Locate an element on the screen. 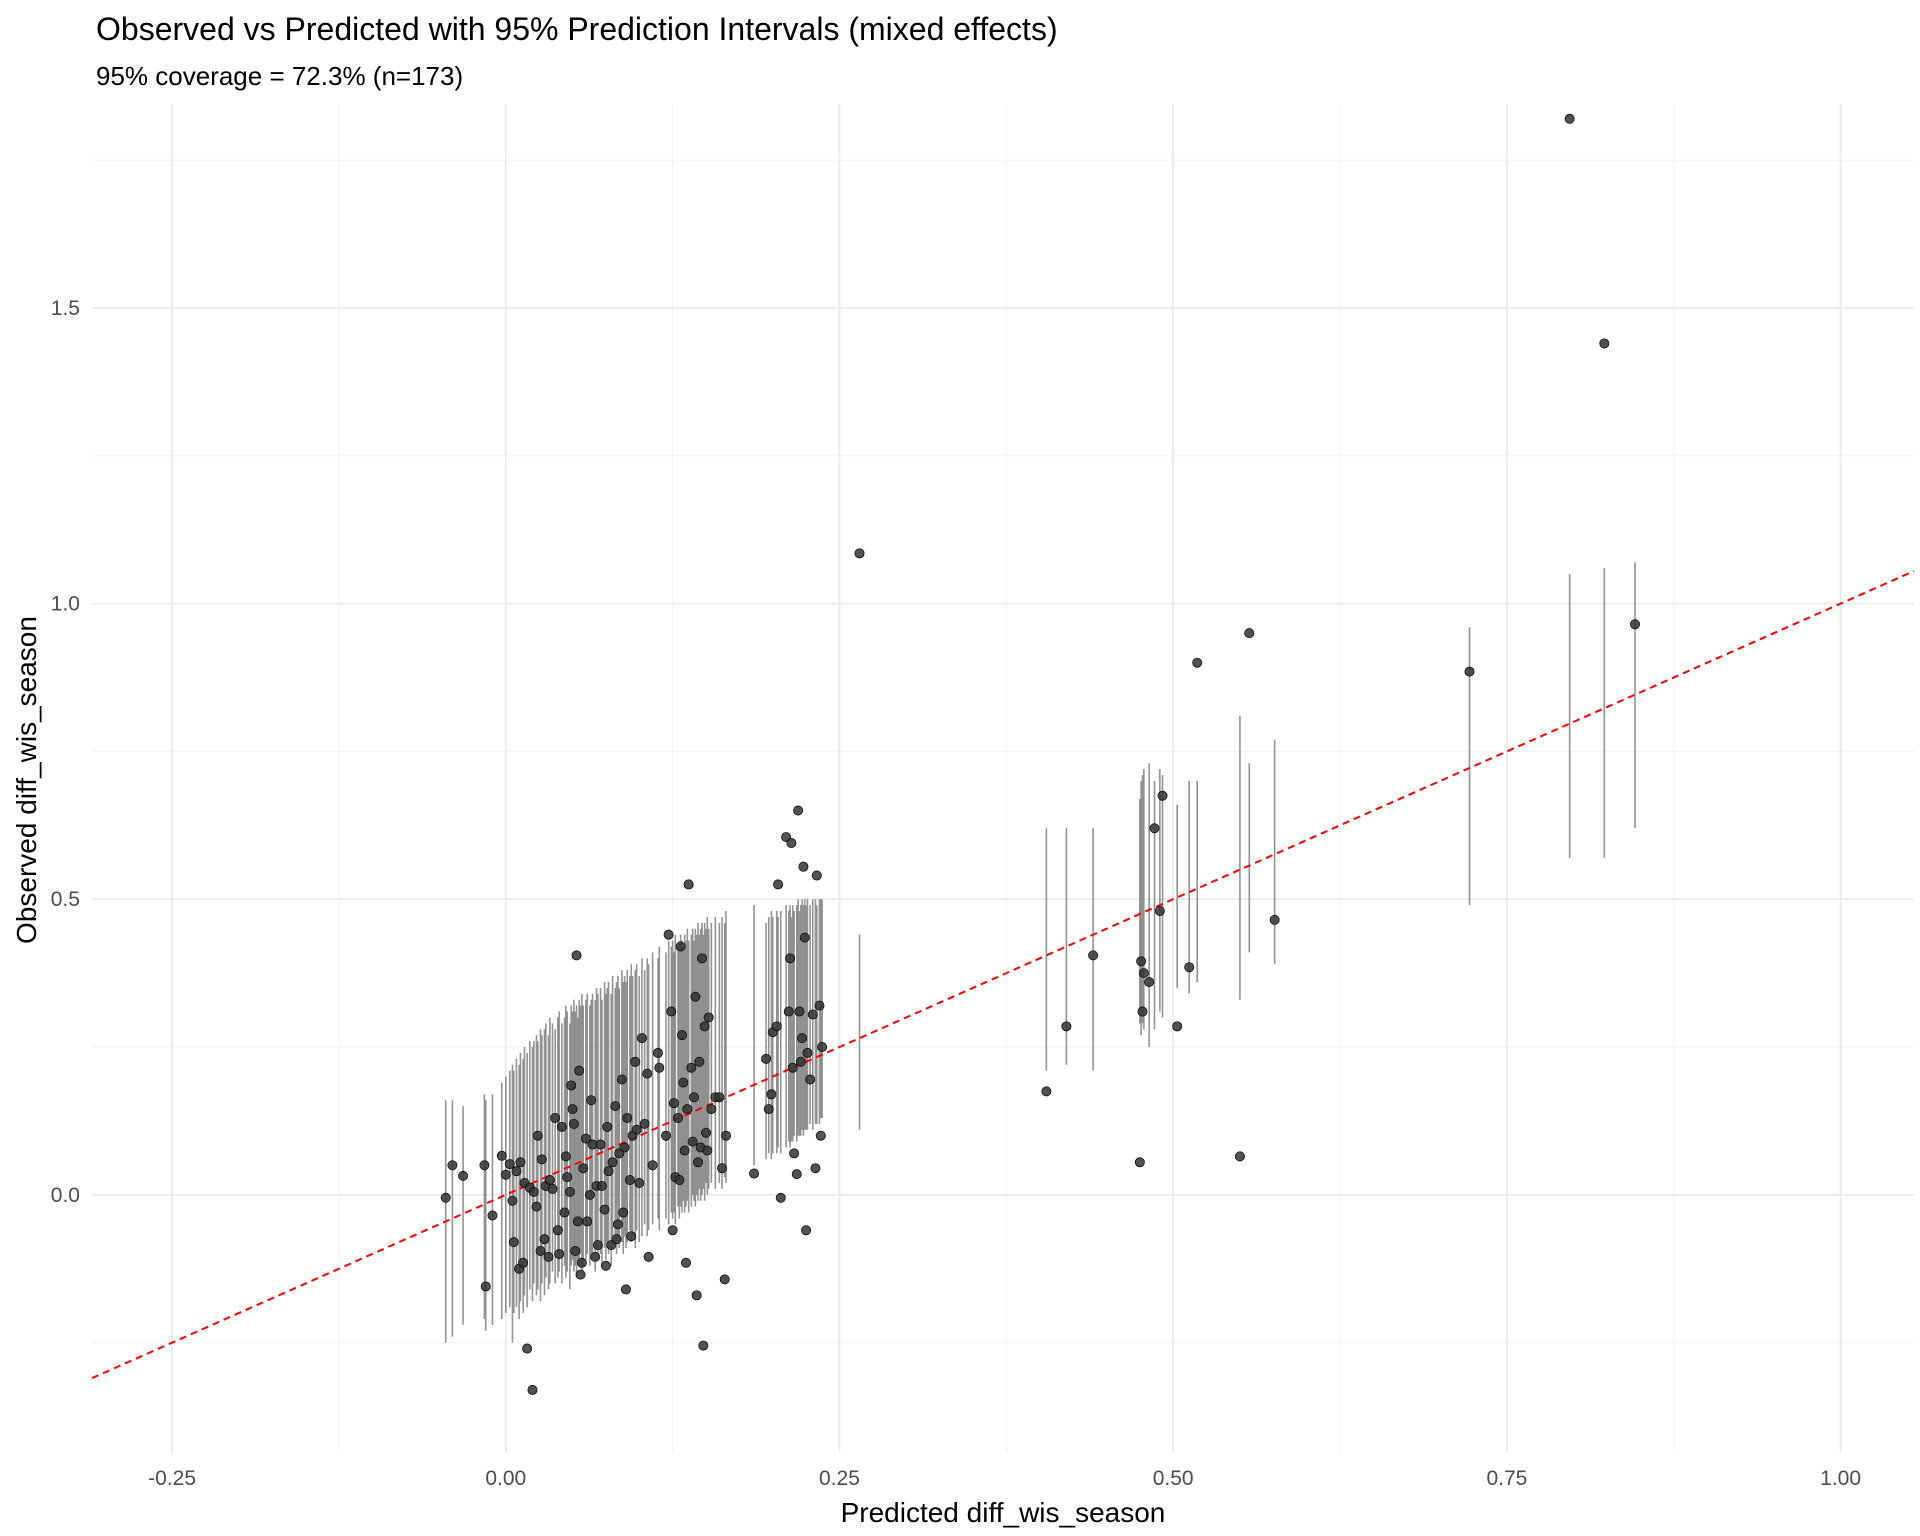  y-axis-title: Observed diff_wis_season is located at coordinates (26, 780).